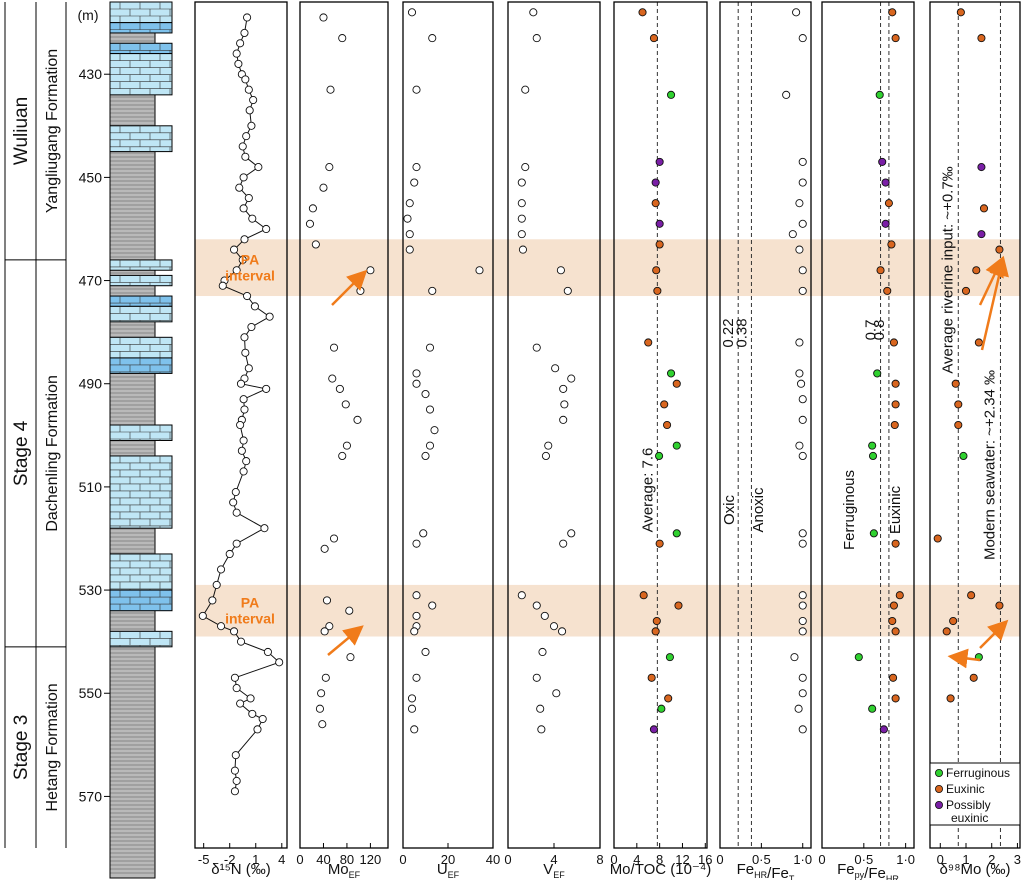 This screenshot has height=880, width=1024. What do you see at coordinates (91, 693) in the screenshot?
I see `depth-tick-label: 550` at bounding box center [91, 693].